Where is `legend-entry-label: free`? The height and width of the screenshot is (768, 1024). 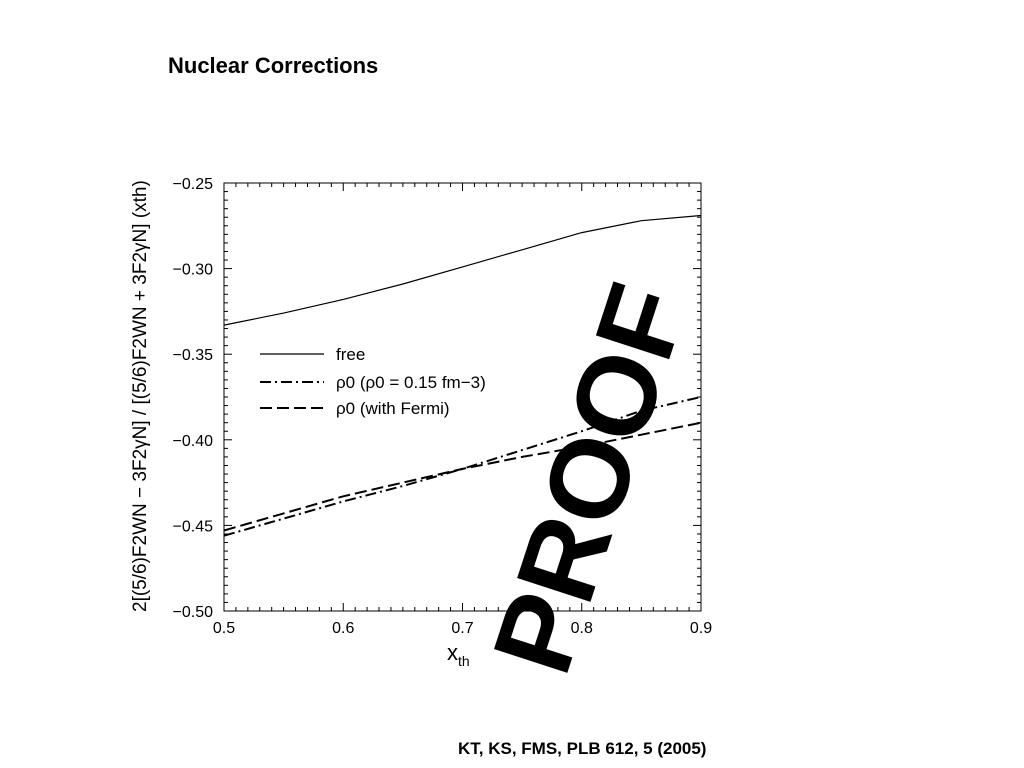
legend-entry-label: free is located at coordinates (350, 354).